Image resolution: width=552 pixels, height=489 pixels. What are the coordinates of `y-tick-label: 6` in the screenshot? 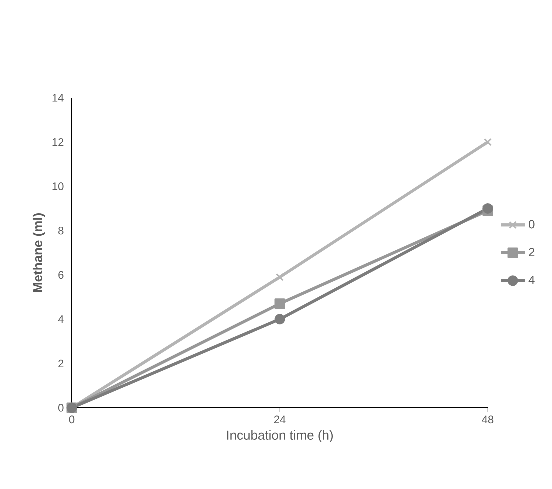 It's located at (61, 275).